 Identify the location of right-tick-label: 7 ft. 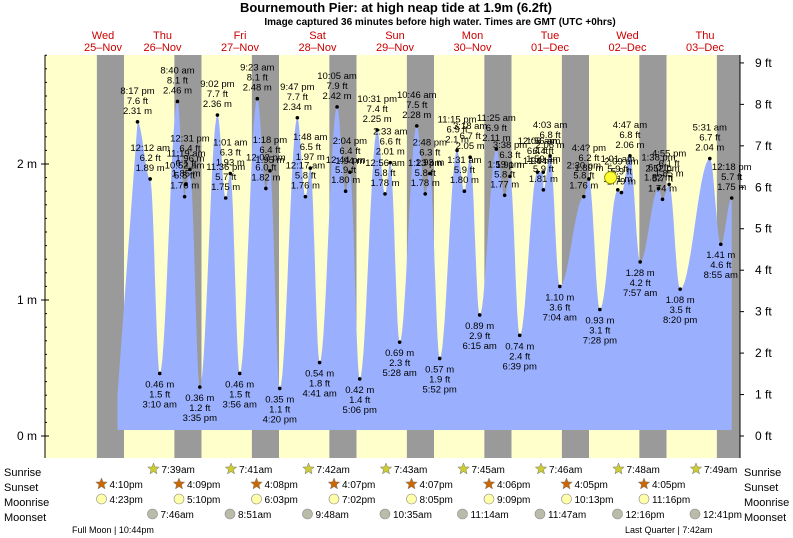
(763, 146).